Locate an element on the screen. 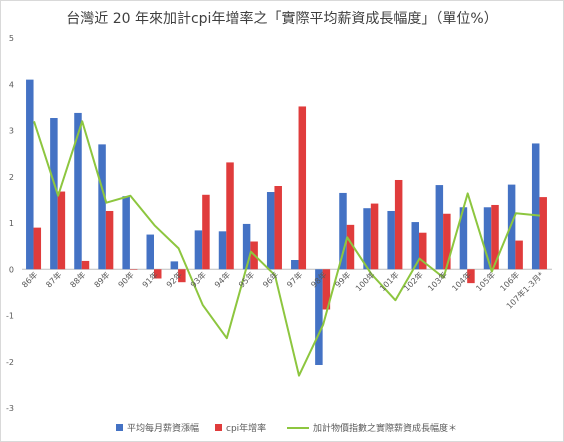 The image size is (564, 442). legend-label-real-growth: 加計物價指數之實際薪資成長幅度＊ is located at coordinates (385, 429).